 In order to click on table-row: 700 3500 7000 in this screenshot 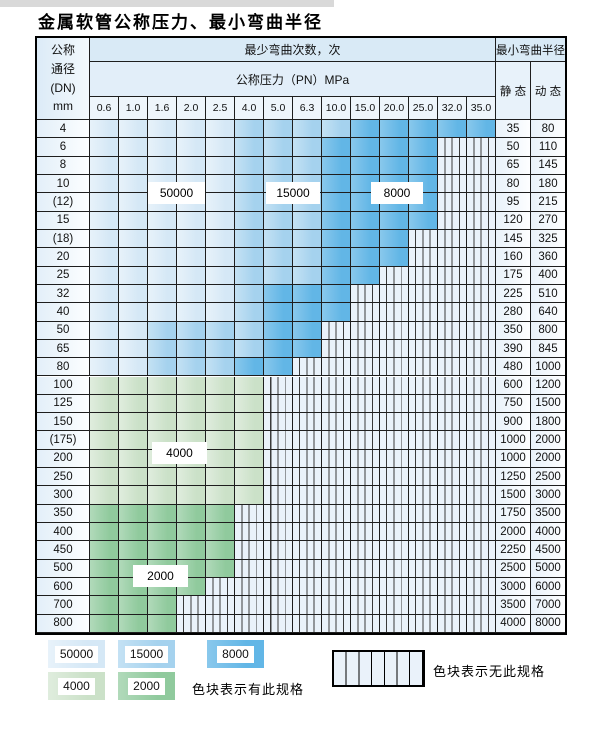, I will do `click(301, 605)`.